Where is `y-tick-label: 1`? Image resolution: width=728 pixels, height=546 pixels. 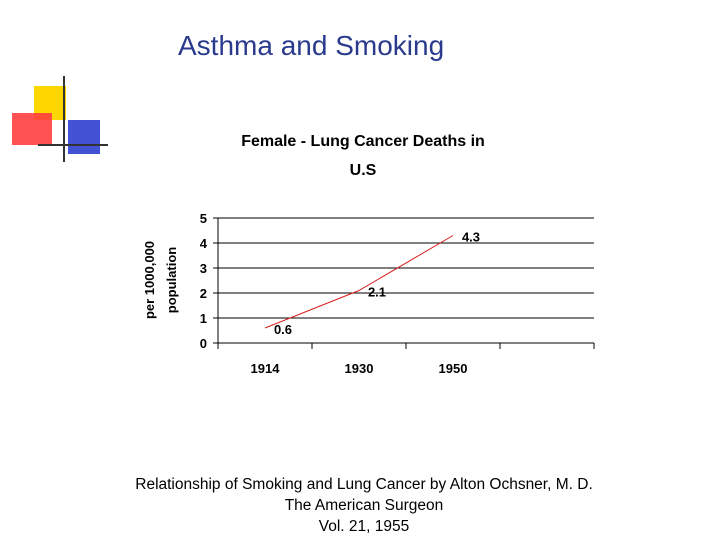 y-tick-label: 1 is located at coordinates (203, 318).